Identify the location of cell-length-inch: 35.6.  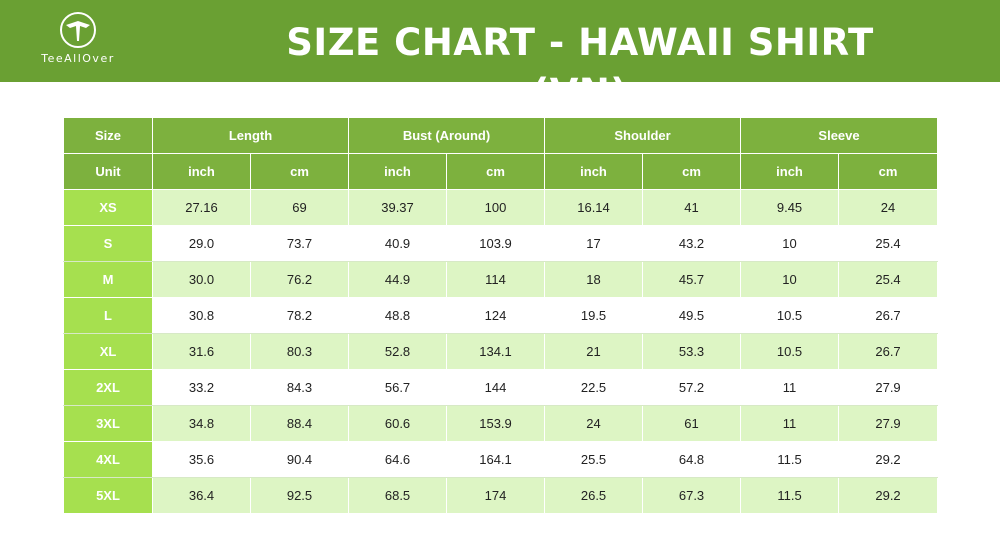
(201, 459).